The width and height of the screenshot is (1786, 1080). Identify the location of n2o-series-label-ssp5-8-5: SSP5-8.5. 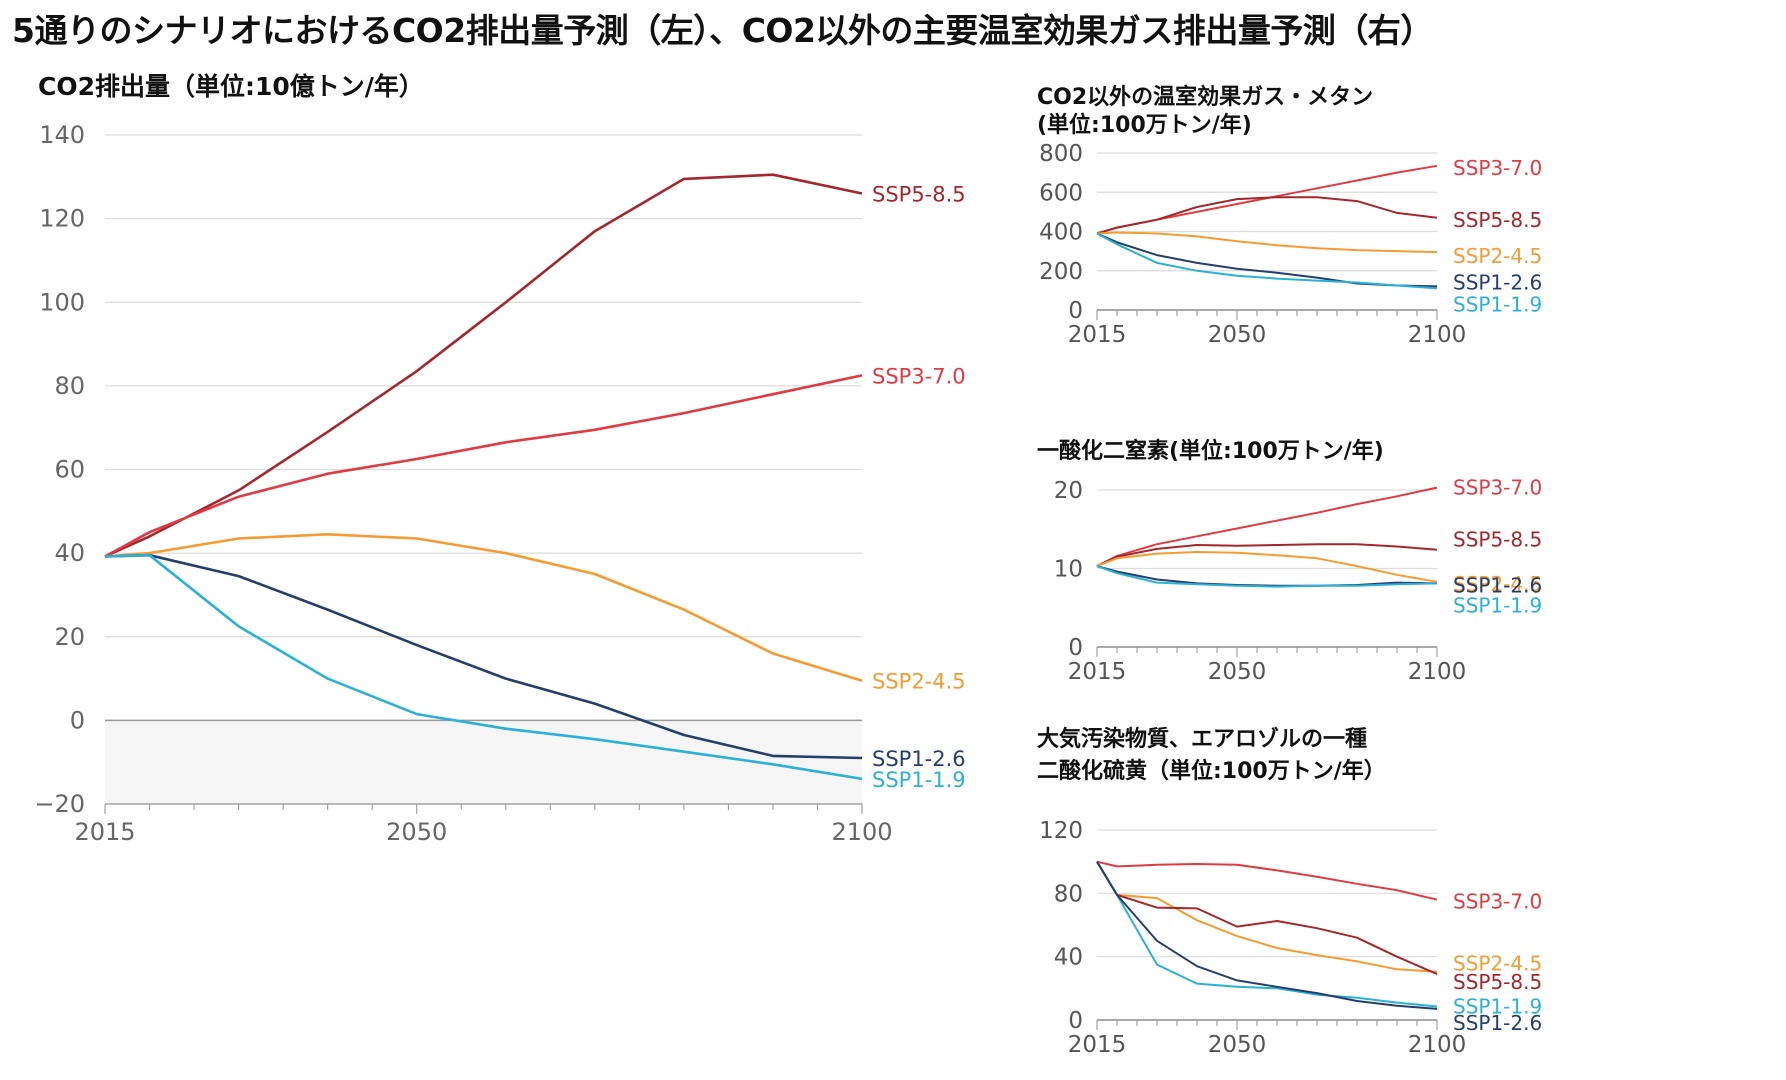
(1497, 540).